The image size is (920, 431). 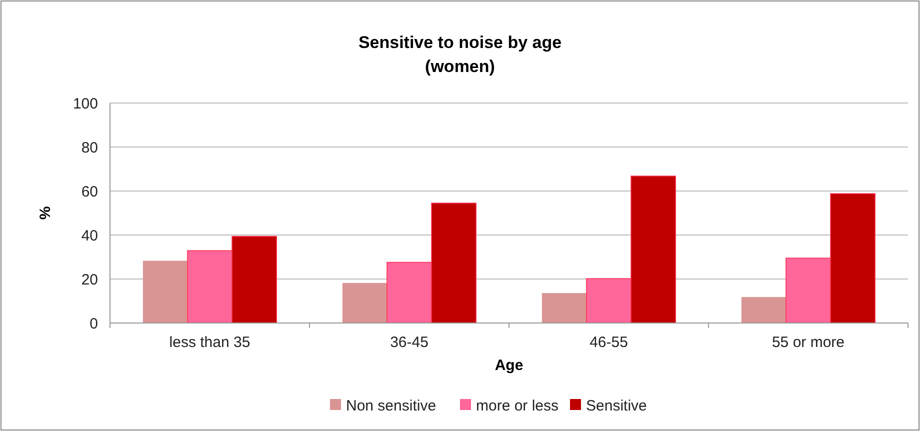 I want to click on y-tick-label: 80, so click(x=89, y=147).